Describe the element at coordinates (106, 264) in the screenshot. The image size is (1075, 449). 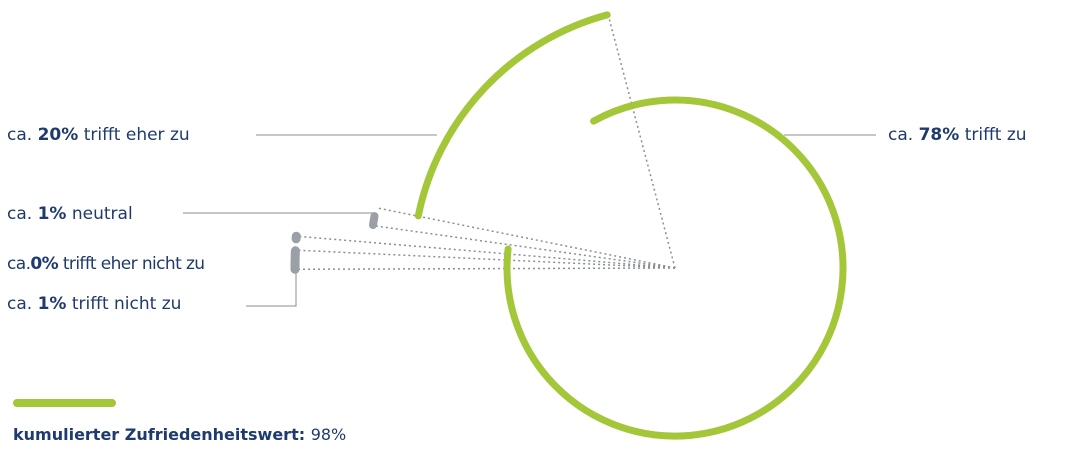
I see `label-trifft-eher-nicht-zu: ca.0% trifft eher nicht zu` at that location.